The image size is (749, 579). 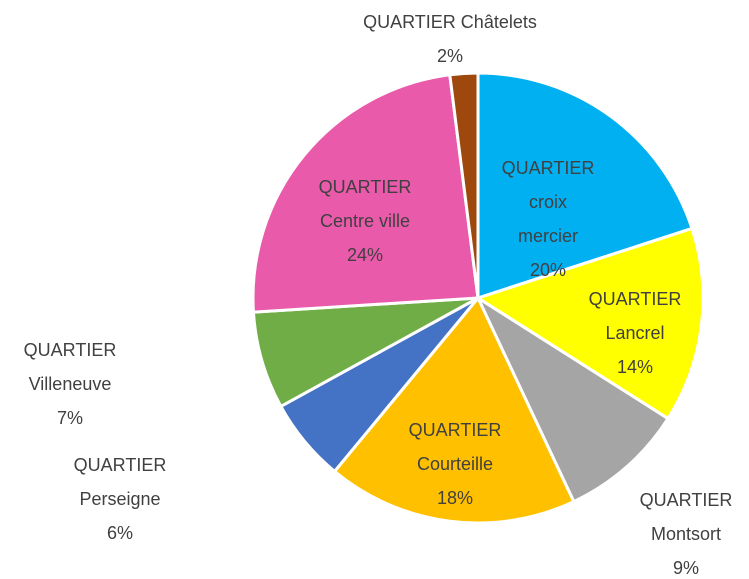 I want to click on value-label: 2%, so click(x=449, y=56).